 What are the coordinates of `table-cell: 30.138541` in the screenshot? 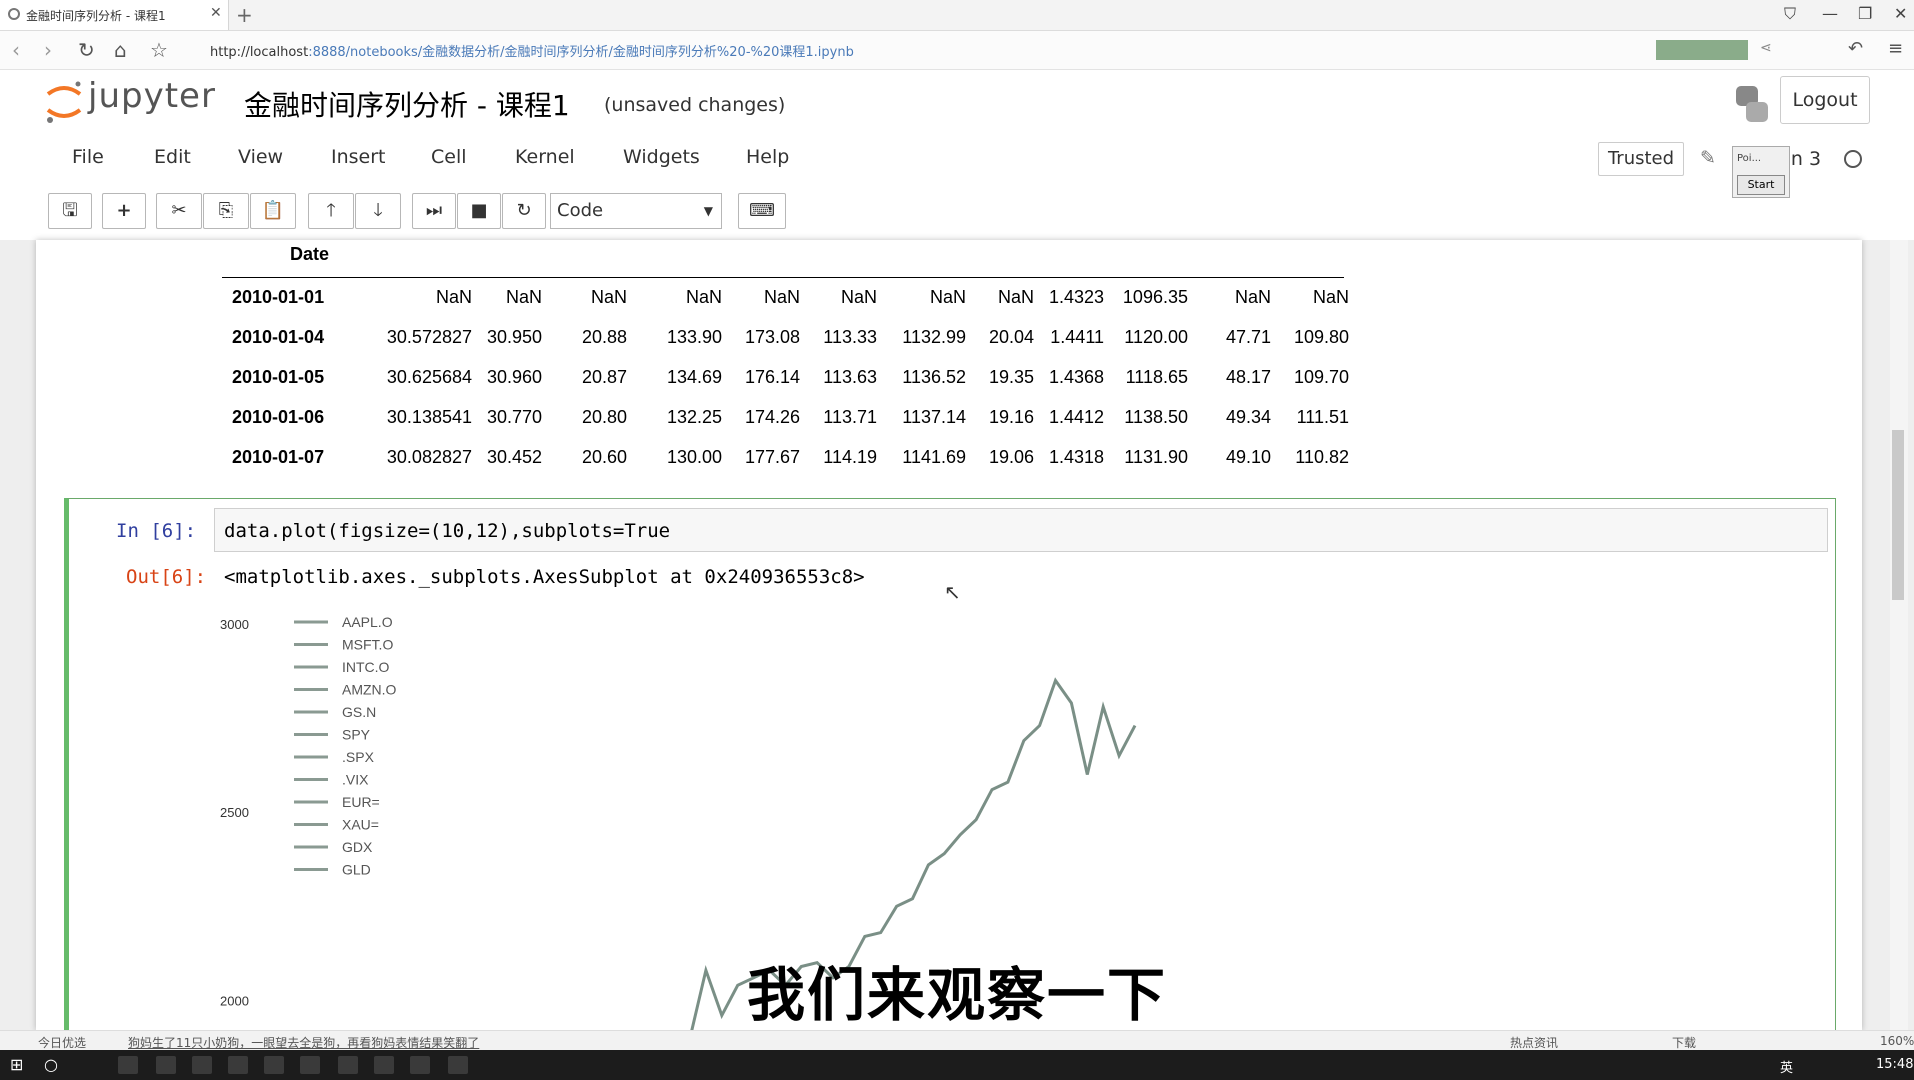 It's located at (429, 416).